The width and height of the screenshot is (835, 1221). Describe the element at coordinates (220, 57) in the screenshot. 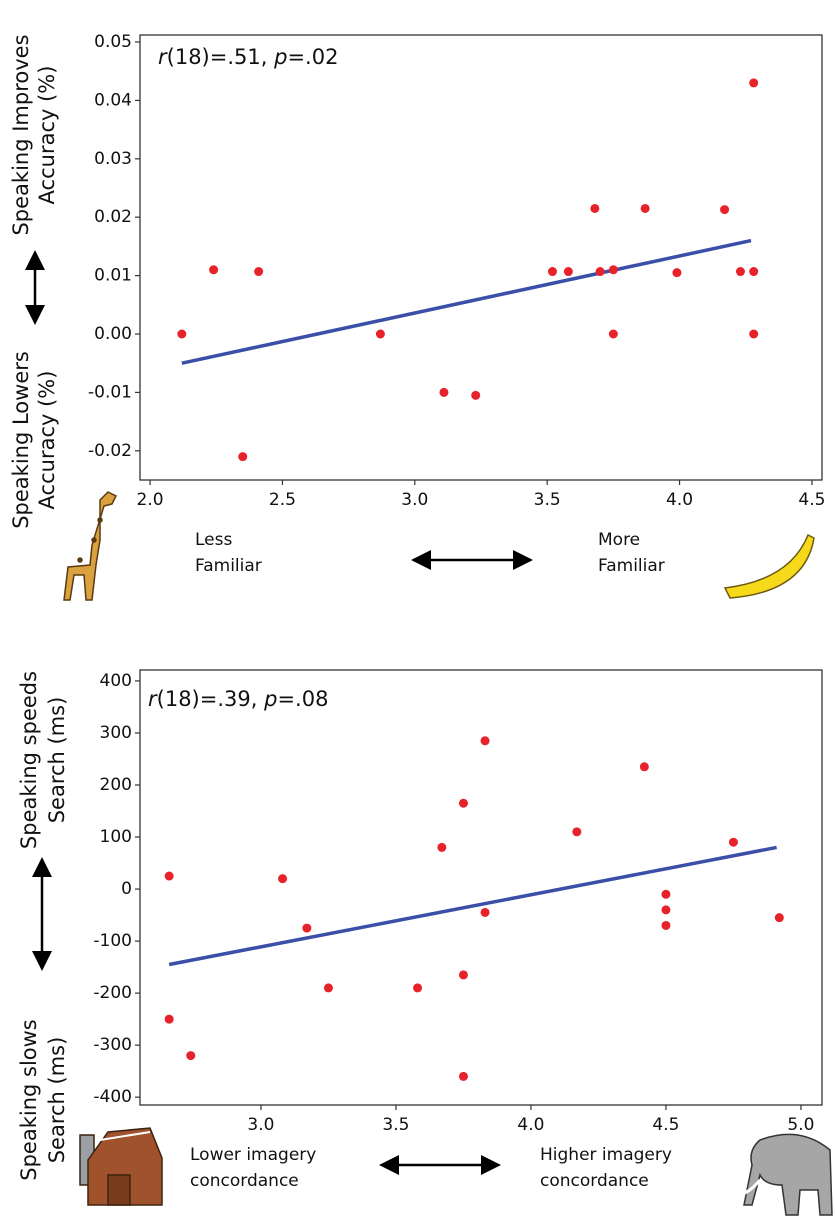

I see `annotation-part: (18)=.51,` at that location.